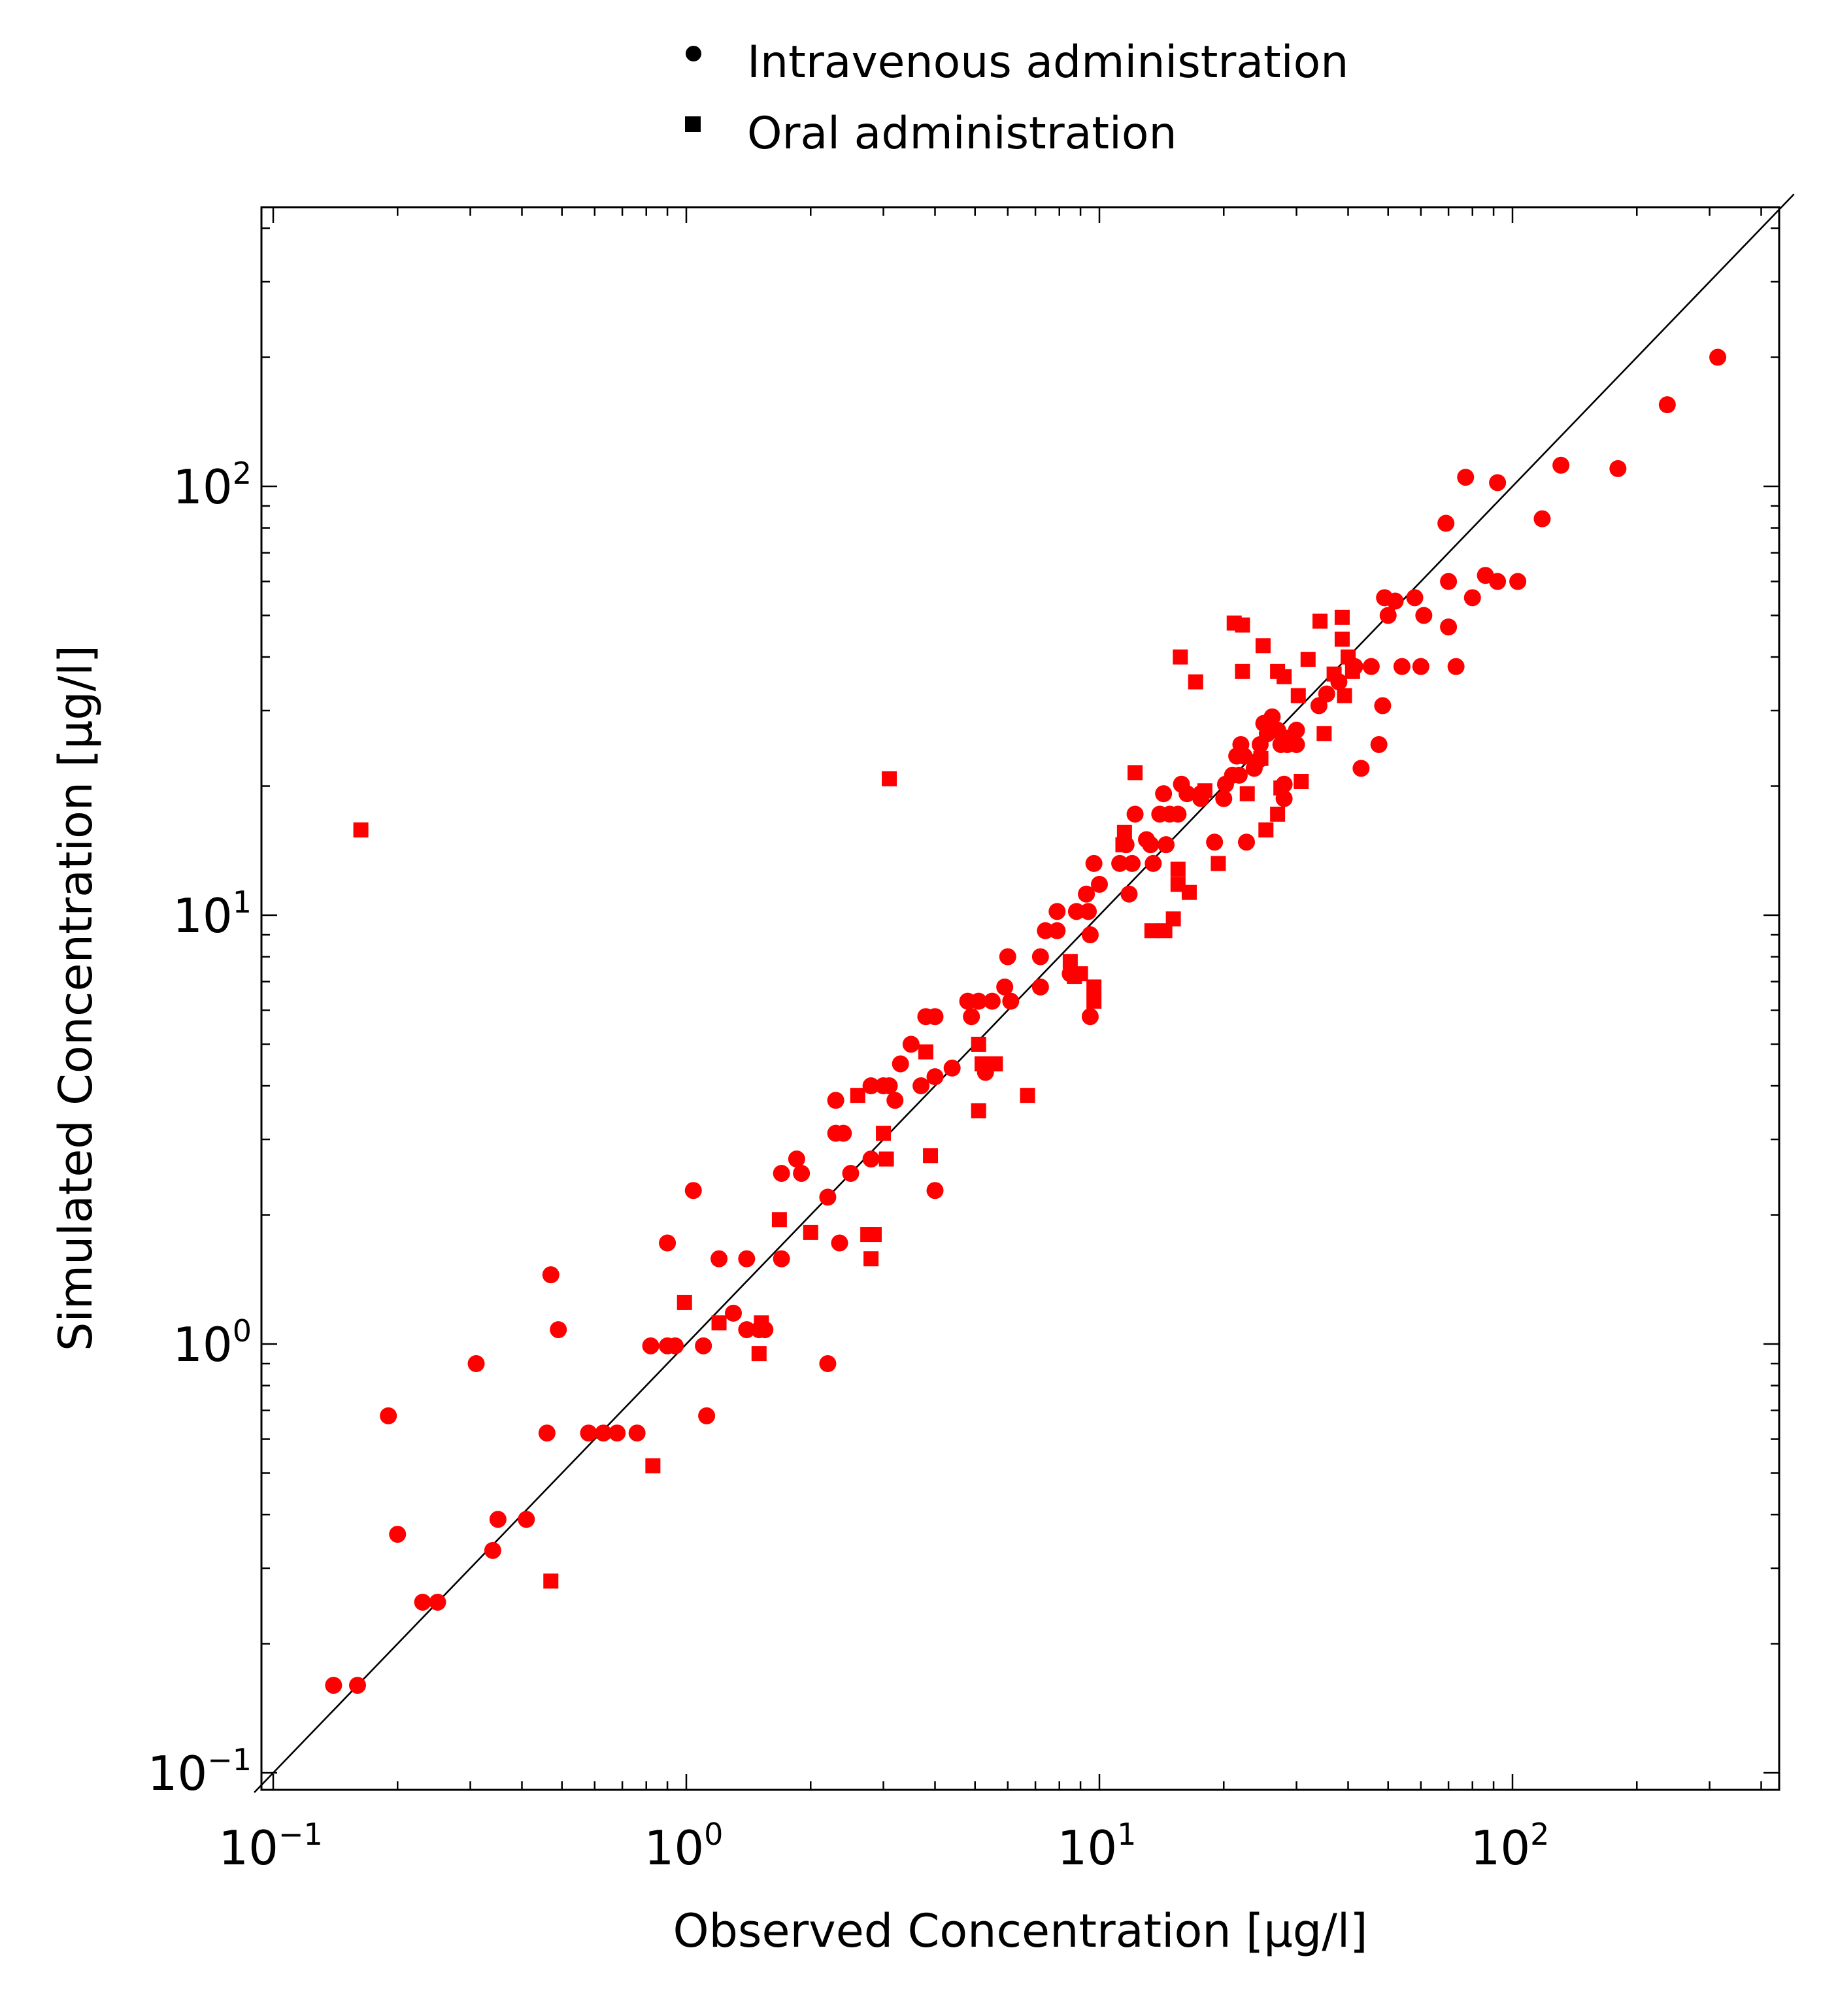 Image resolution: width=1838 pixels, height=2016 pixels. What do you see at coordinates (693, 53) in the screenshot?
I see `legend-marker-intravenous` at bounding box center [693, 53].